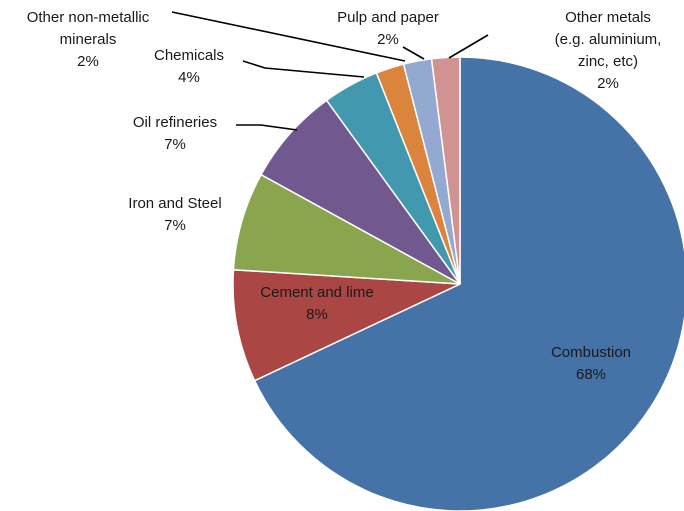  Describe the element at coordinates (175, 133) in the screenshot. I see `slice-label: Oil refineries 7%` at that location.